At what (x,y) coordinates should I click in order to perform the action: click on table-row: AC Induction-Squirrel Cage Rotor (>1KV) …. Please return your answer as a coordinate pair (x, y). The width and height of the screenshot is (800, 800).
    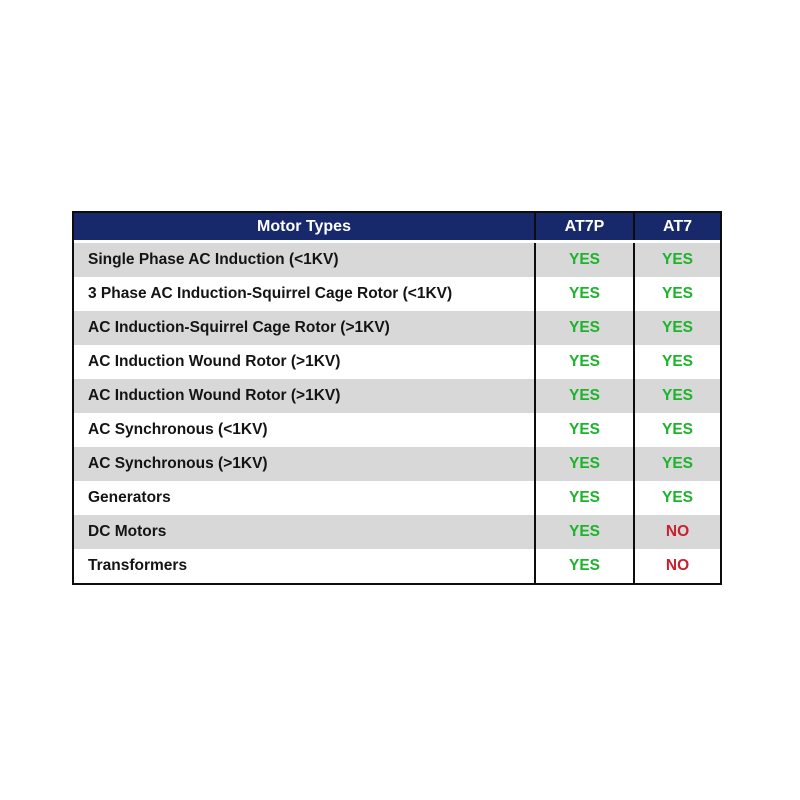
    Looking at the image, I should click on (397, 328).